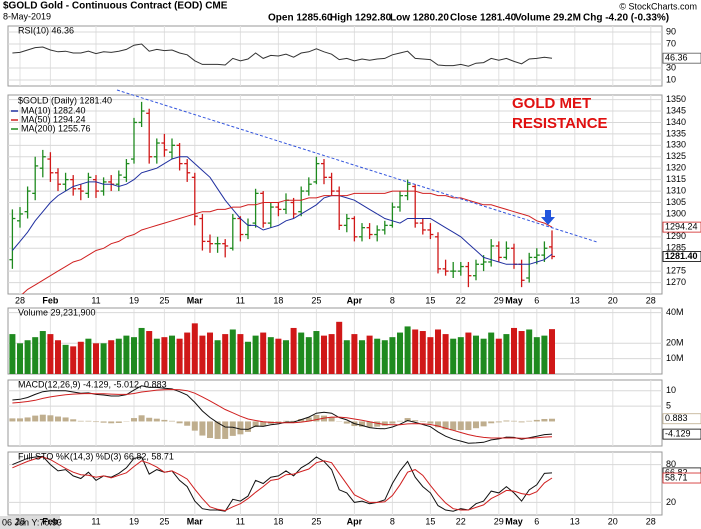  Describe the element at coordinates (676, 282) in the screenshot. I see `y-tick-label: 1270` at that location.